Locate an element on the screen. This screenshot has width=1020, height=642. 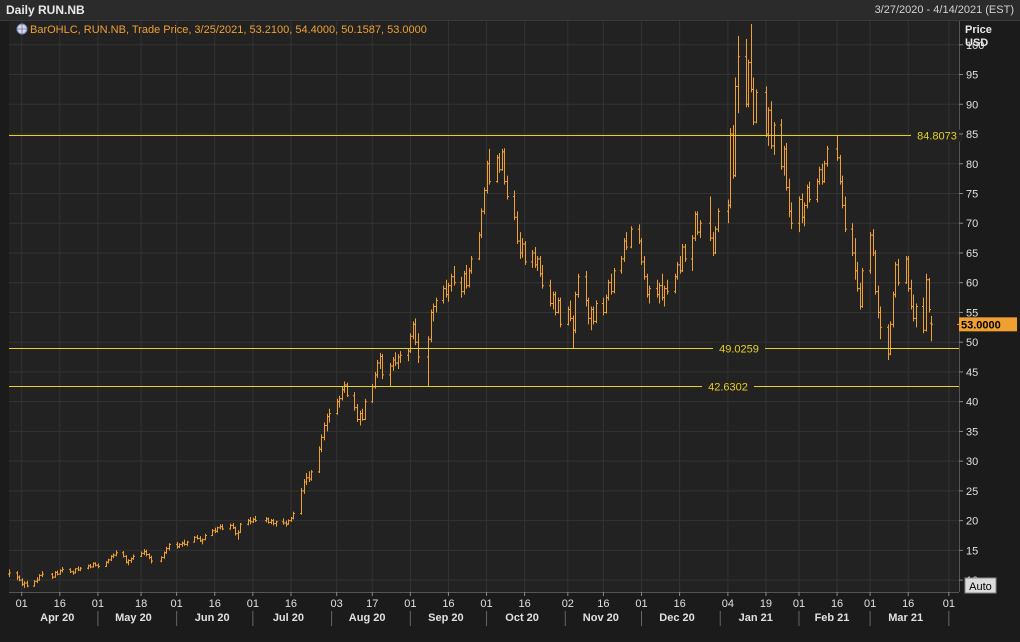
auto-button: Auto is located at coordinates (980, 585).